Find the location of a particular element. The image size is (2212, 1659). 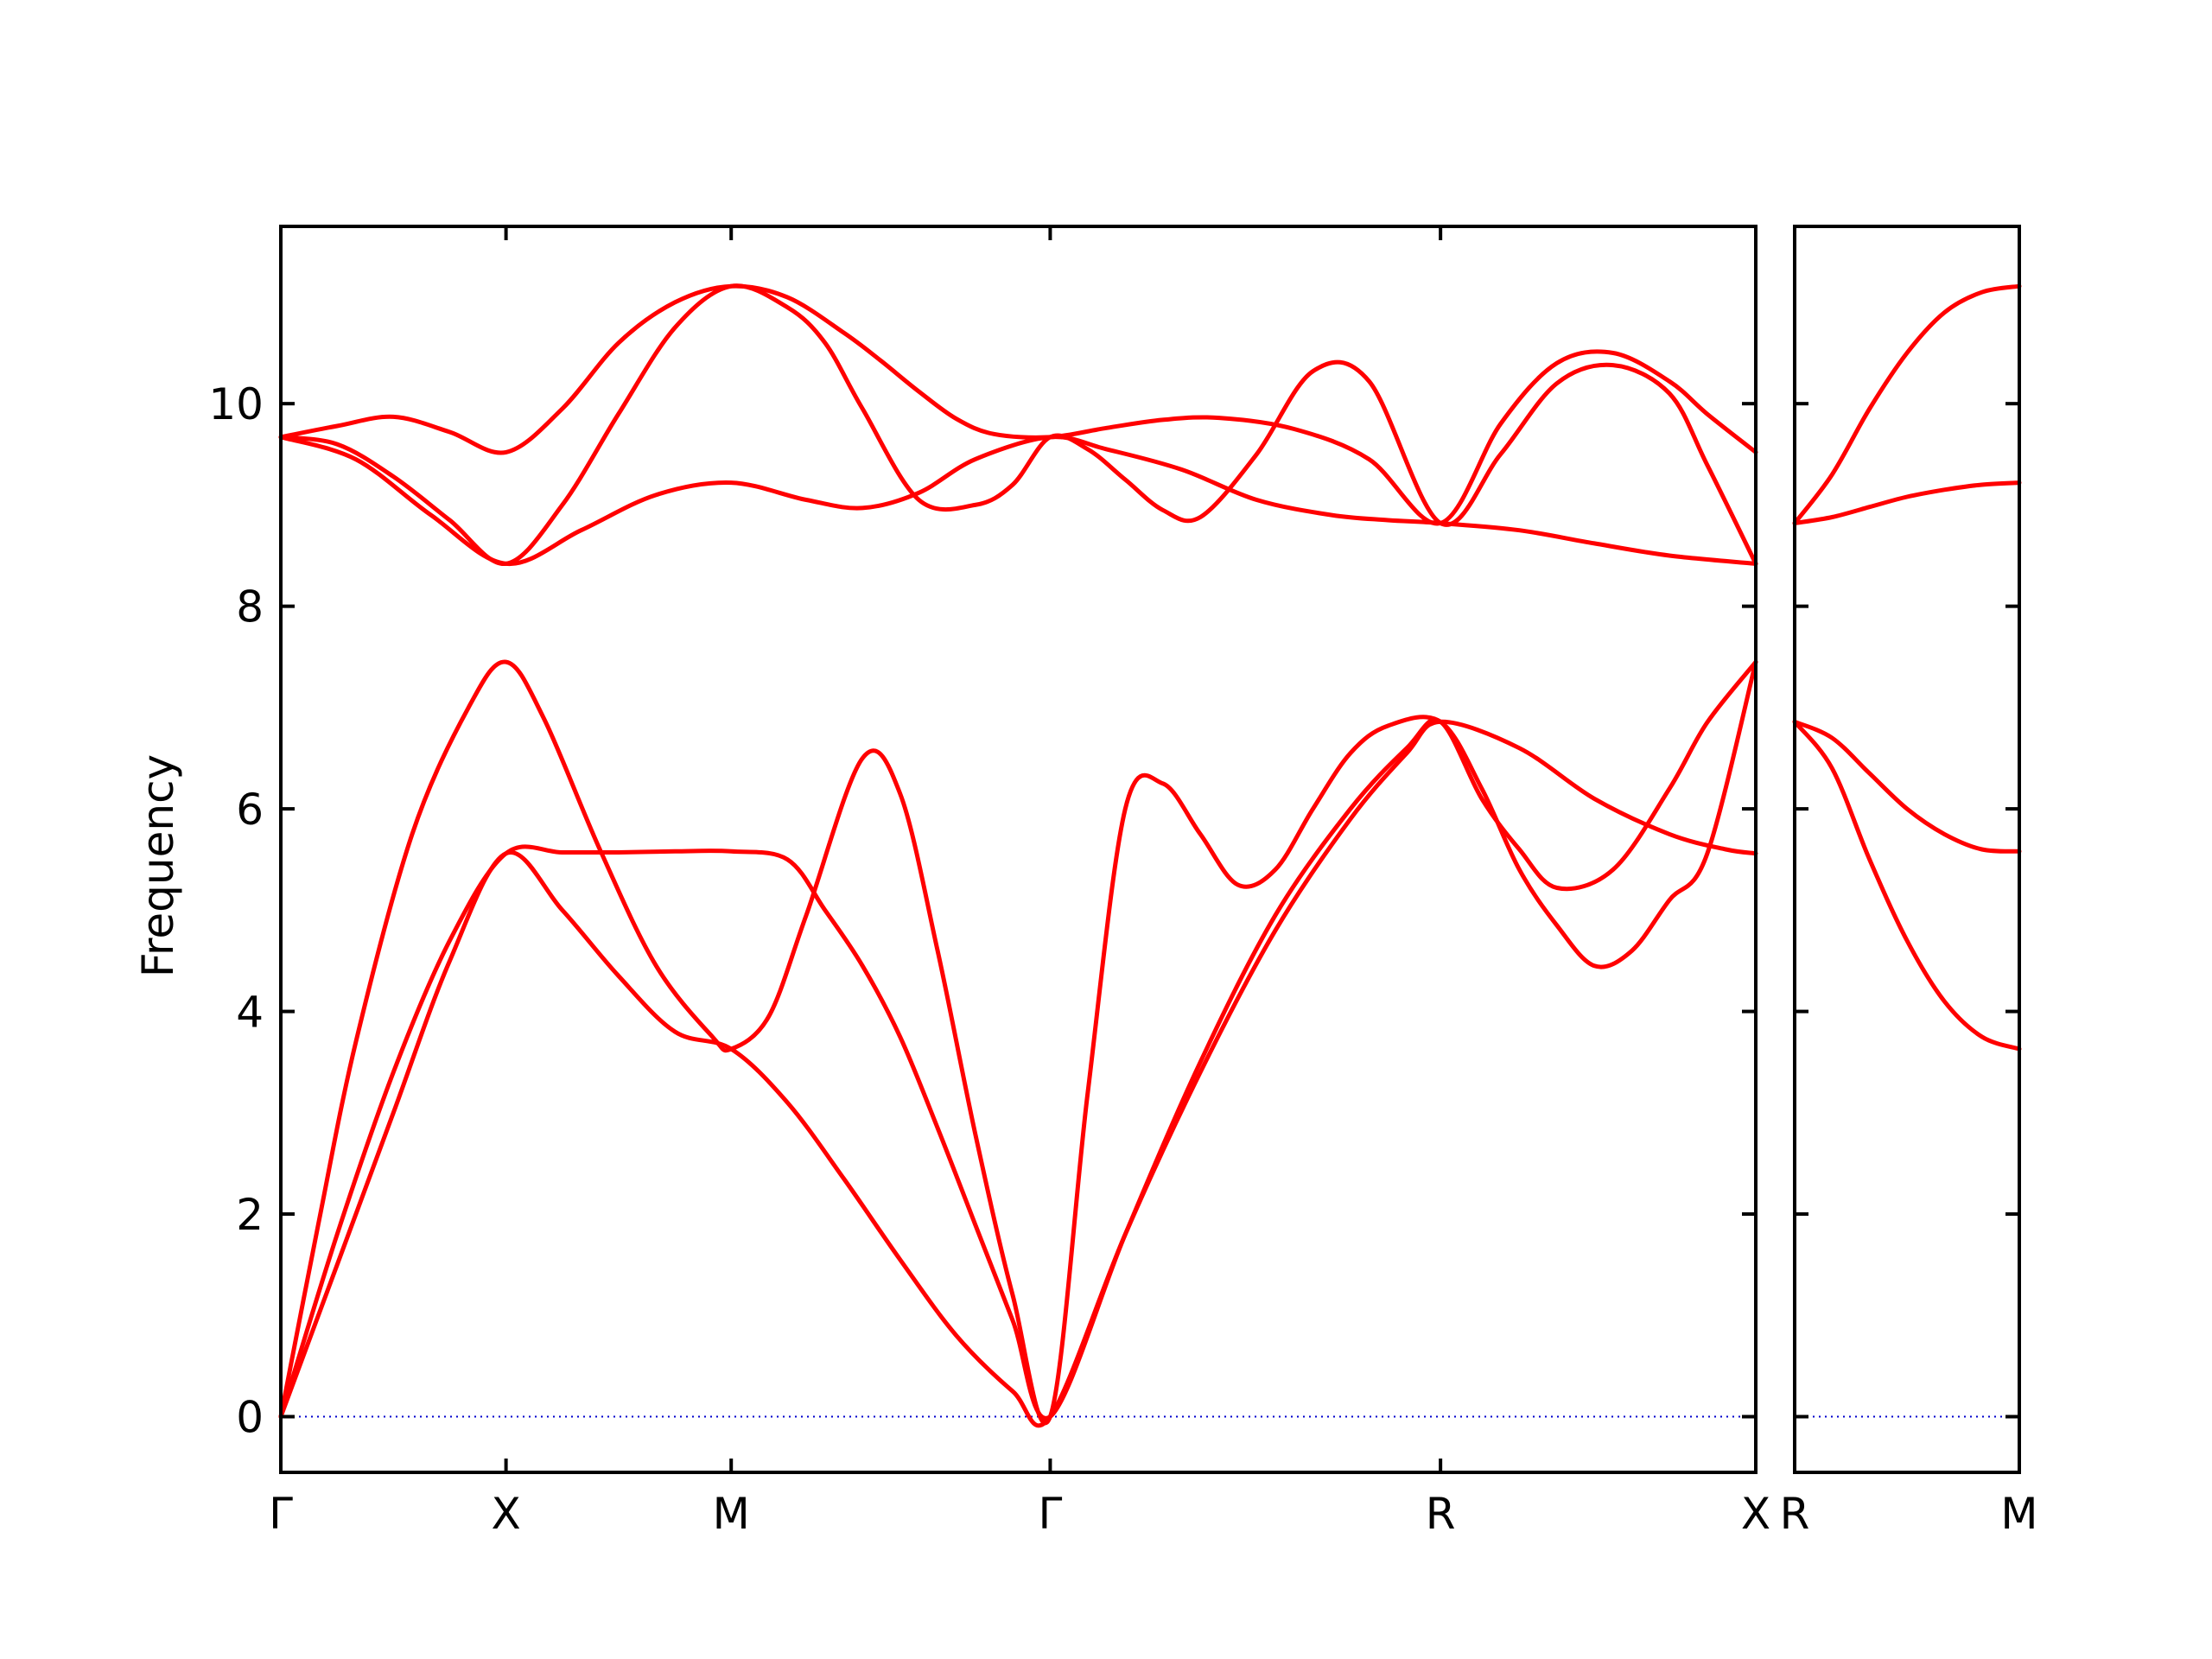

y-tick-label: 4 is located at coordinates (250, 1013).